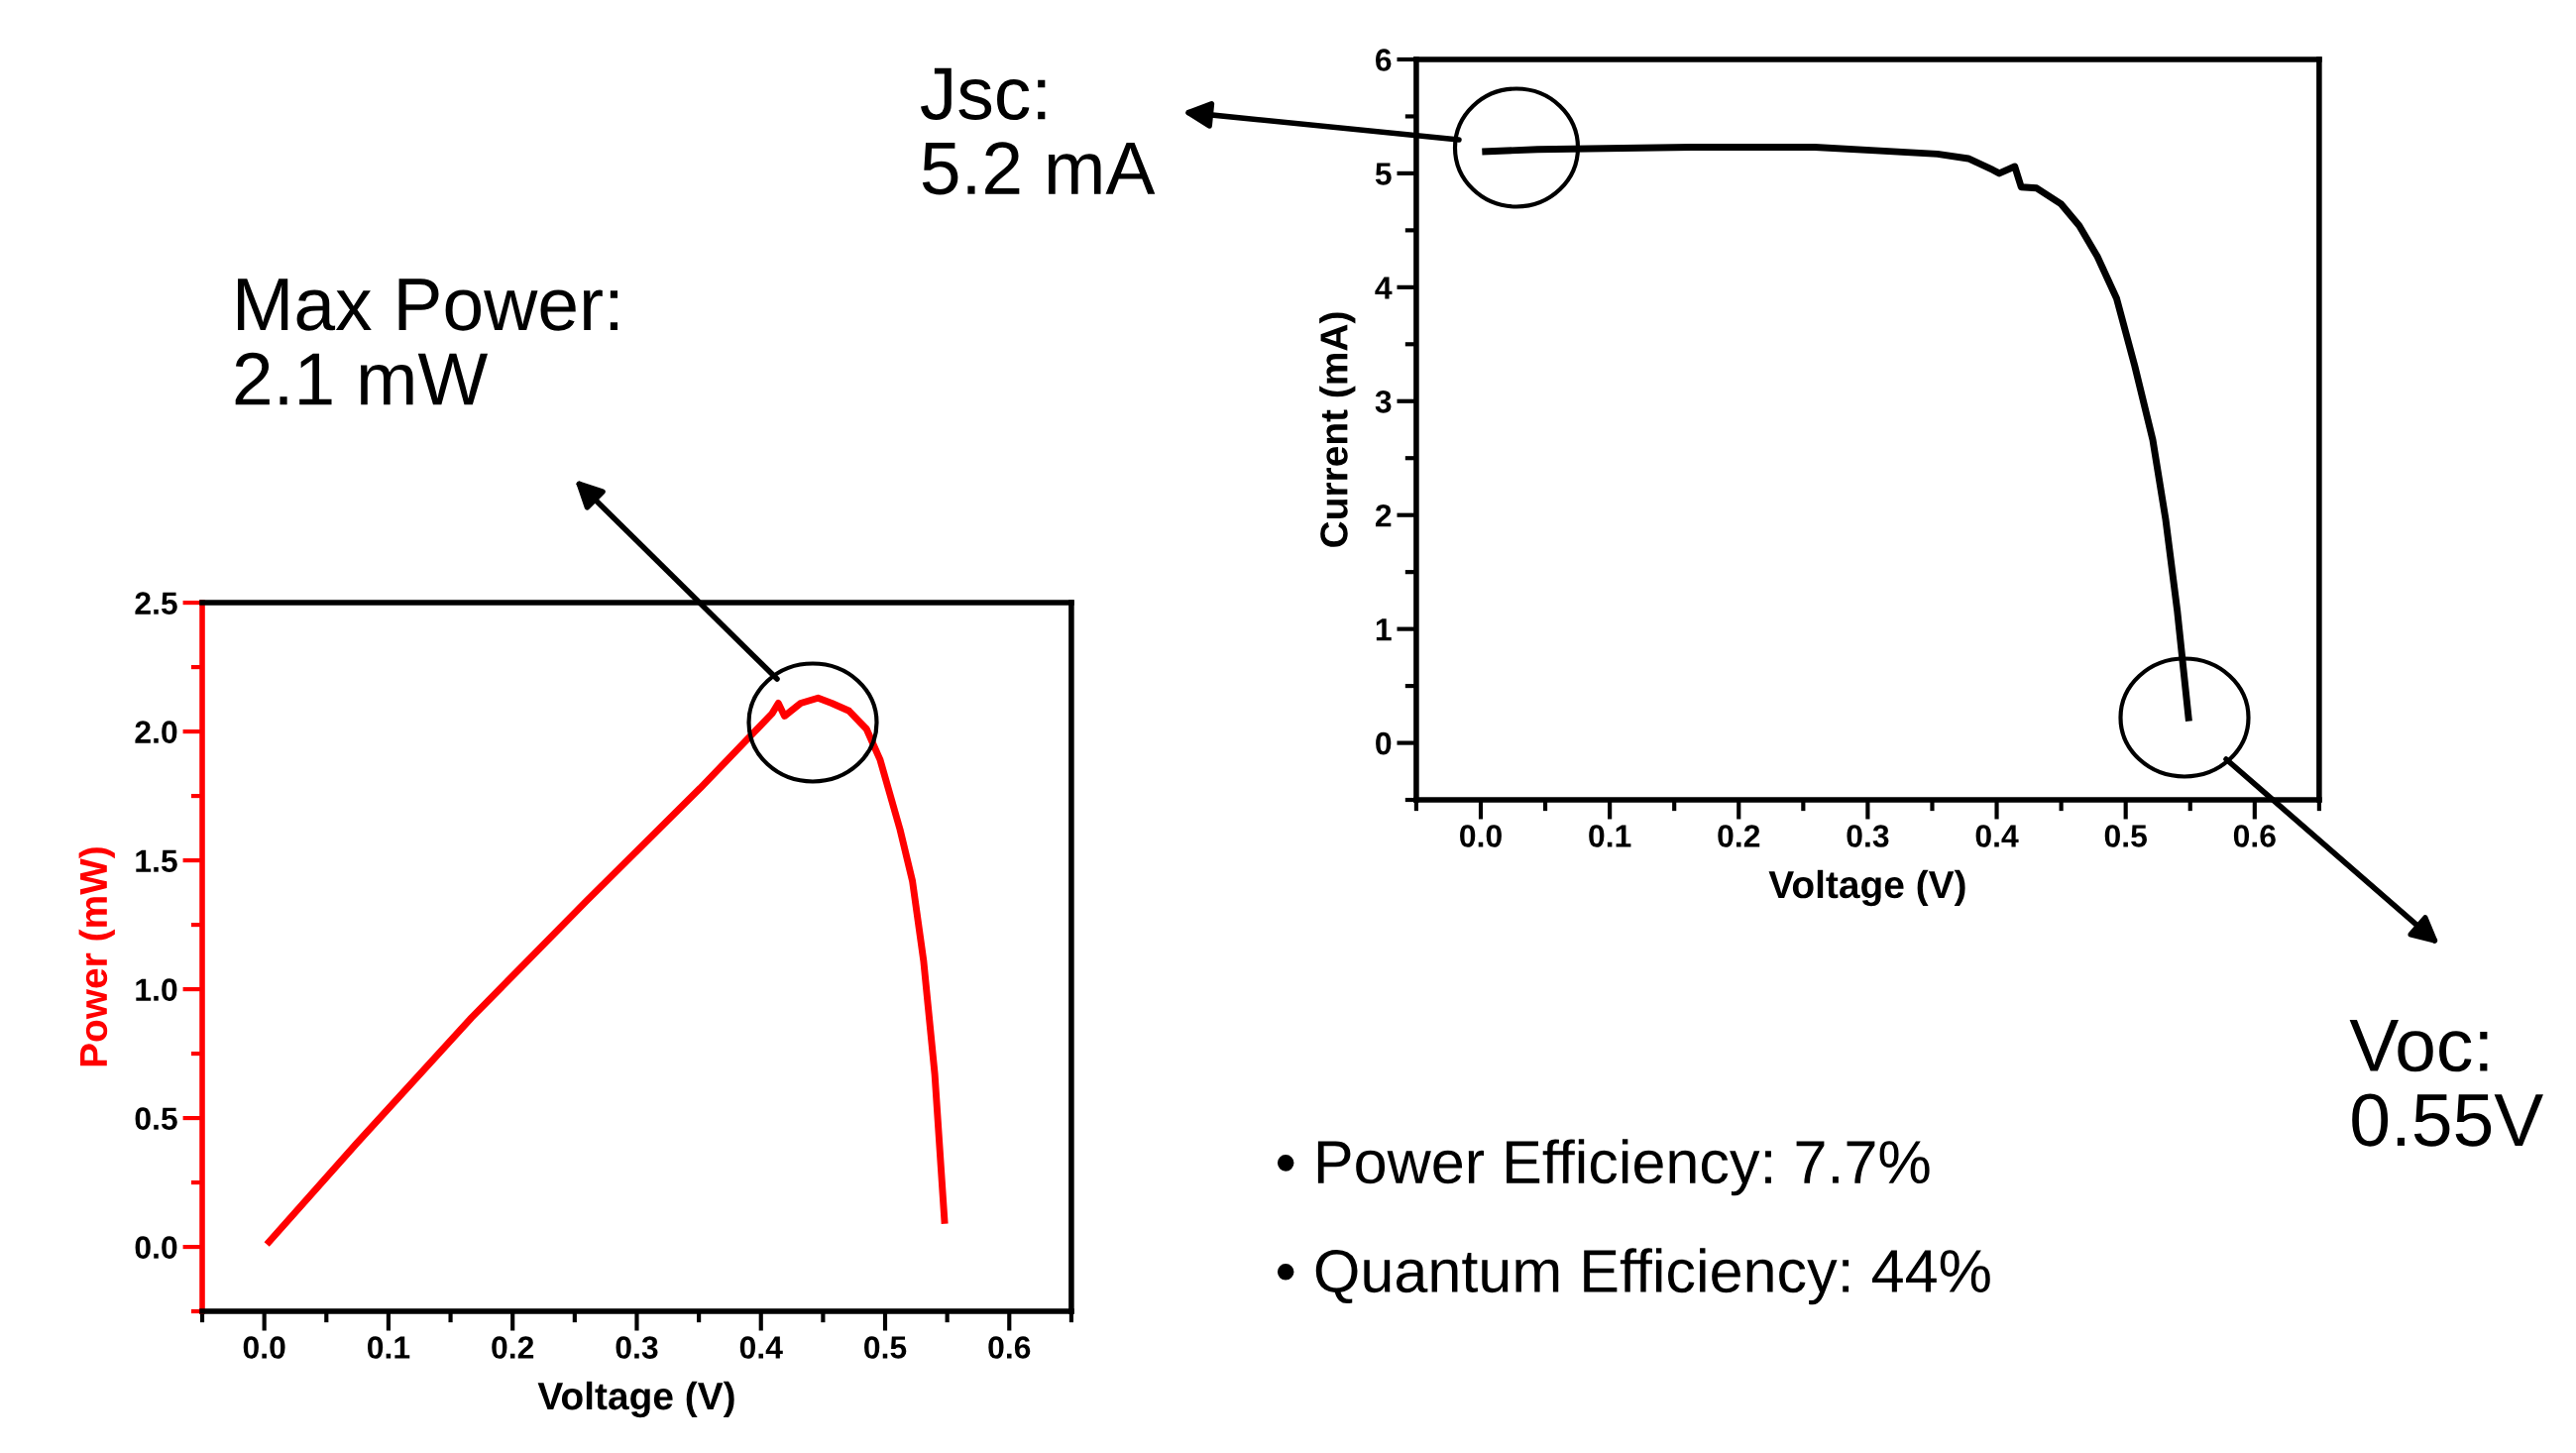  What do you see at coordinates (1384, 288) in the screenshot?
I see `y-tick-label: 4` at bounding box center [1384, 288].